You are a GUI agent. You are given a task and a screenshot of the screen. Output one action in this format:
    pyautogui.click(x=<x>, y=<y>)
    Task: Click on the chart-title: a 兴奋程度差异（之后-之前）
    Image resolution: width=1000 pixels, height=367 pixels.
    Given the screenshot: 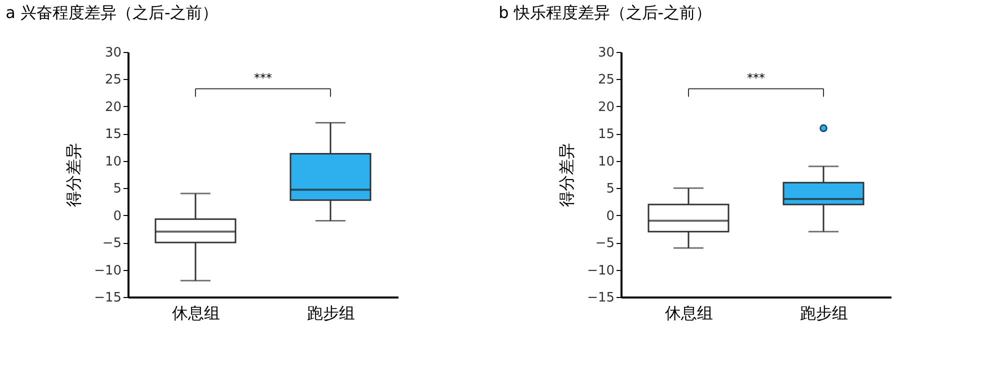 What is the action you would take?
    pyautogui.click(x=112, y=12)
    